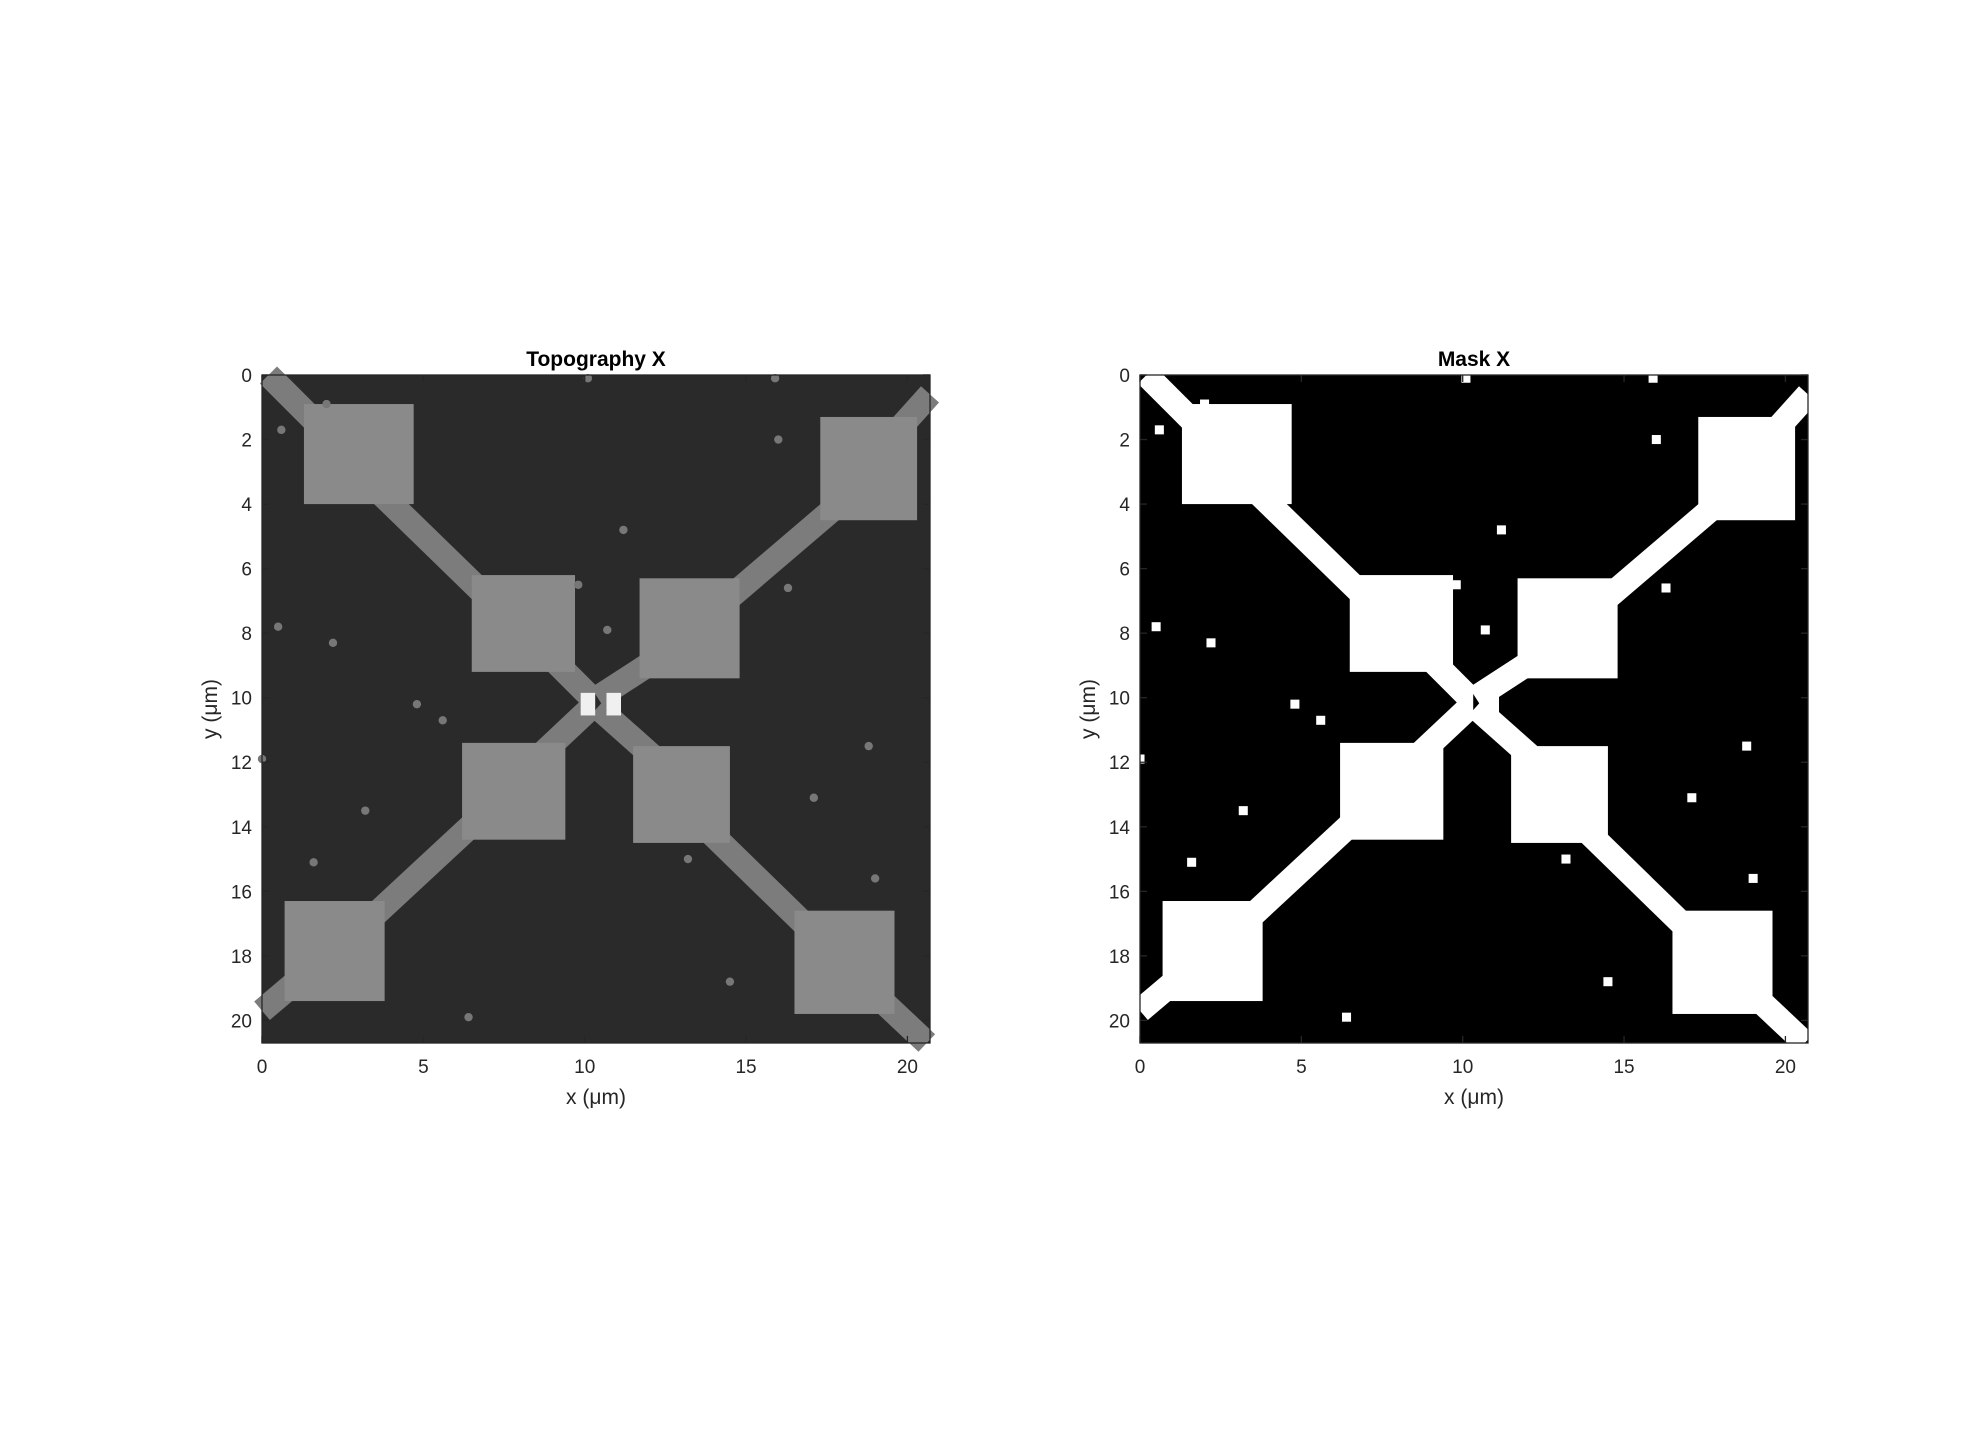 This screenshot has height=1455, width=1975. What do you see at coordinates (596, 359) in the screenshot?
I see `chart-title: Topography X` at bounding box center [596, 359].